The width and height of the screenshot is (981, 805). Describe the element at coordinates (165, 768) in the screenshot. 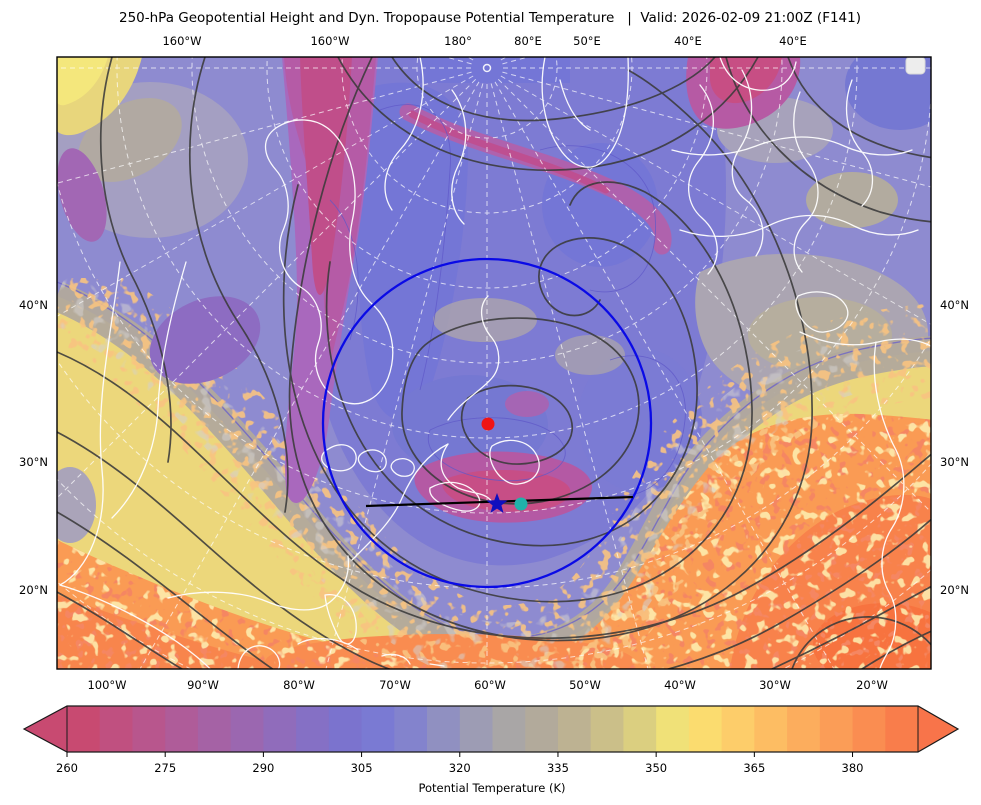

I see `colorbar-tick-label: 275` at that location.